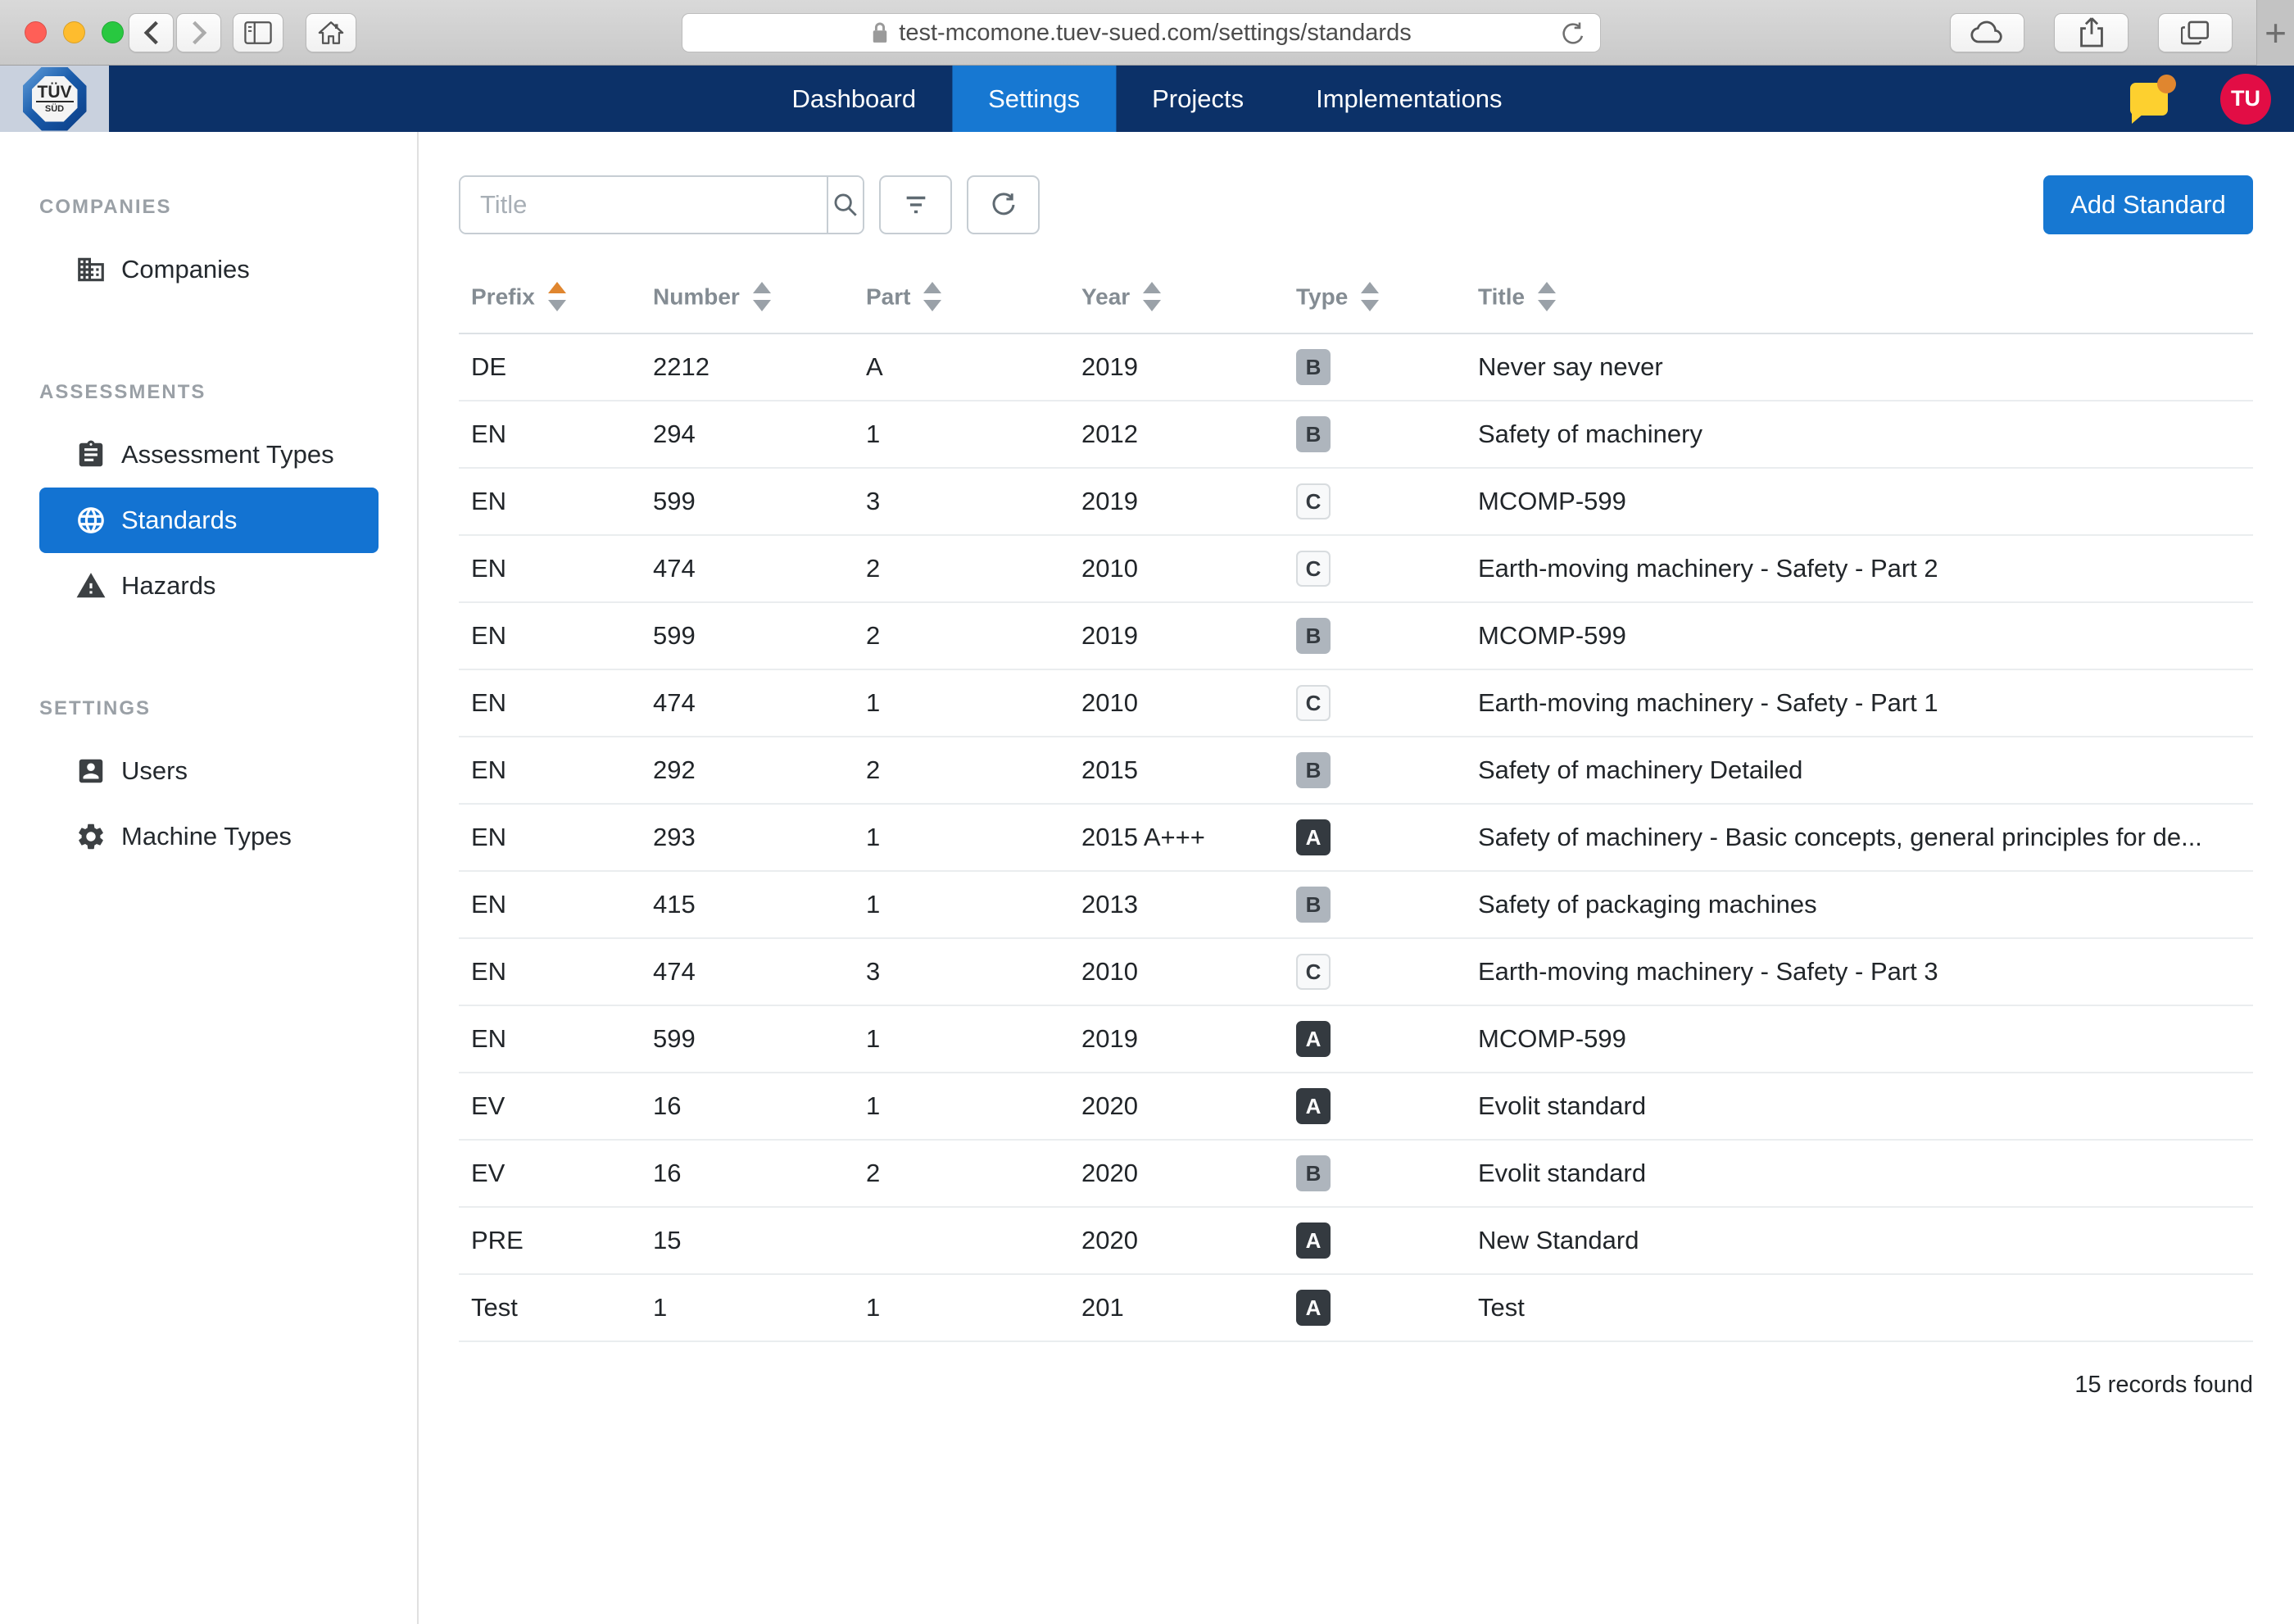 The height and width of the screenshot is (1624, 2294). I want to click on tab-overview-button, so click(2195, 32).